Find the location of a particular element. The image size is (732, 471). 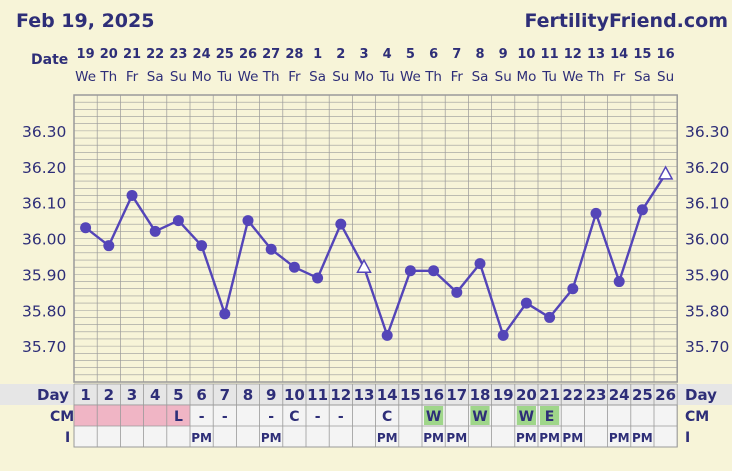

cycle-day-label: 2 is located at coordinates (109, 395).